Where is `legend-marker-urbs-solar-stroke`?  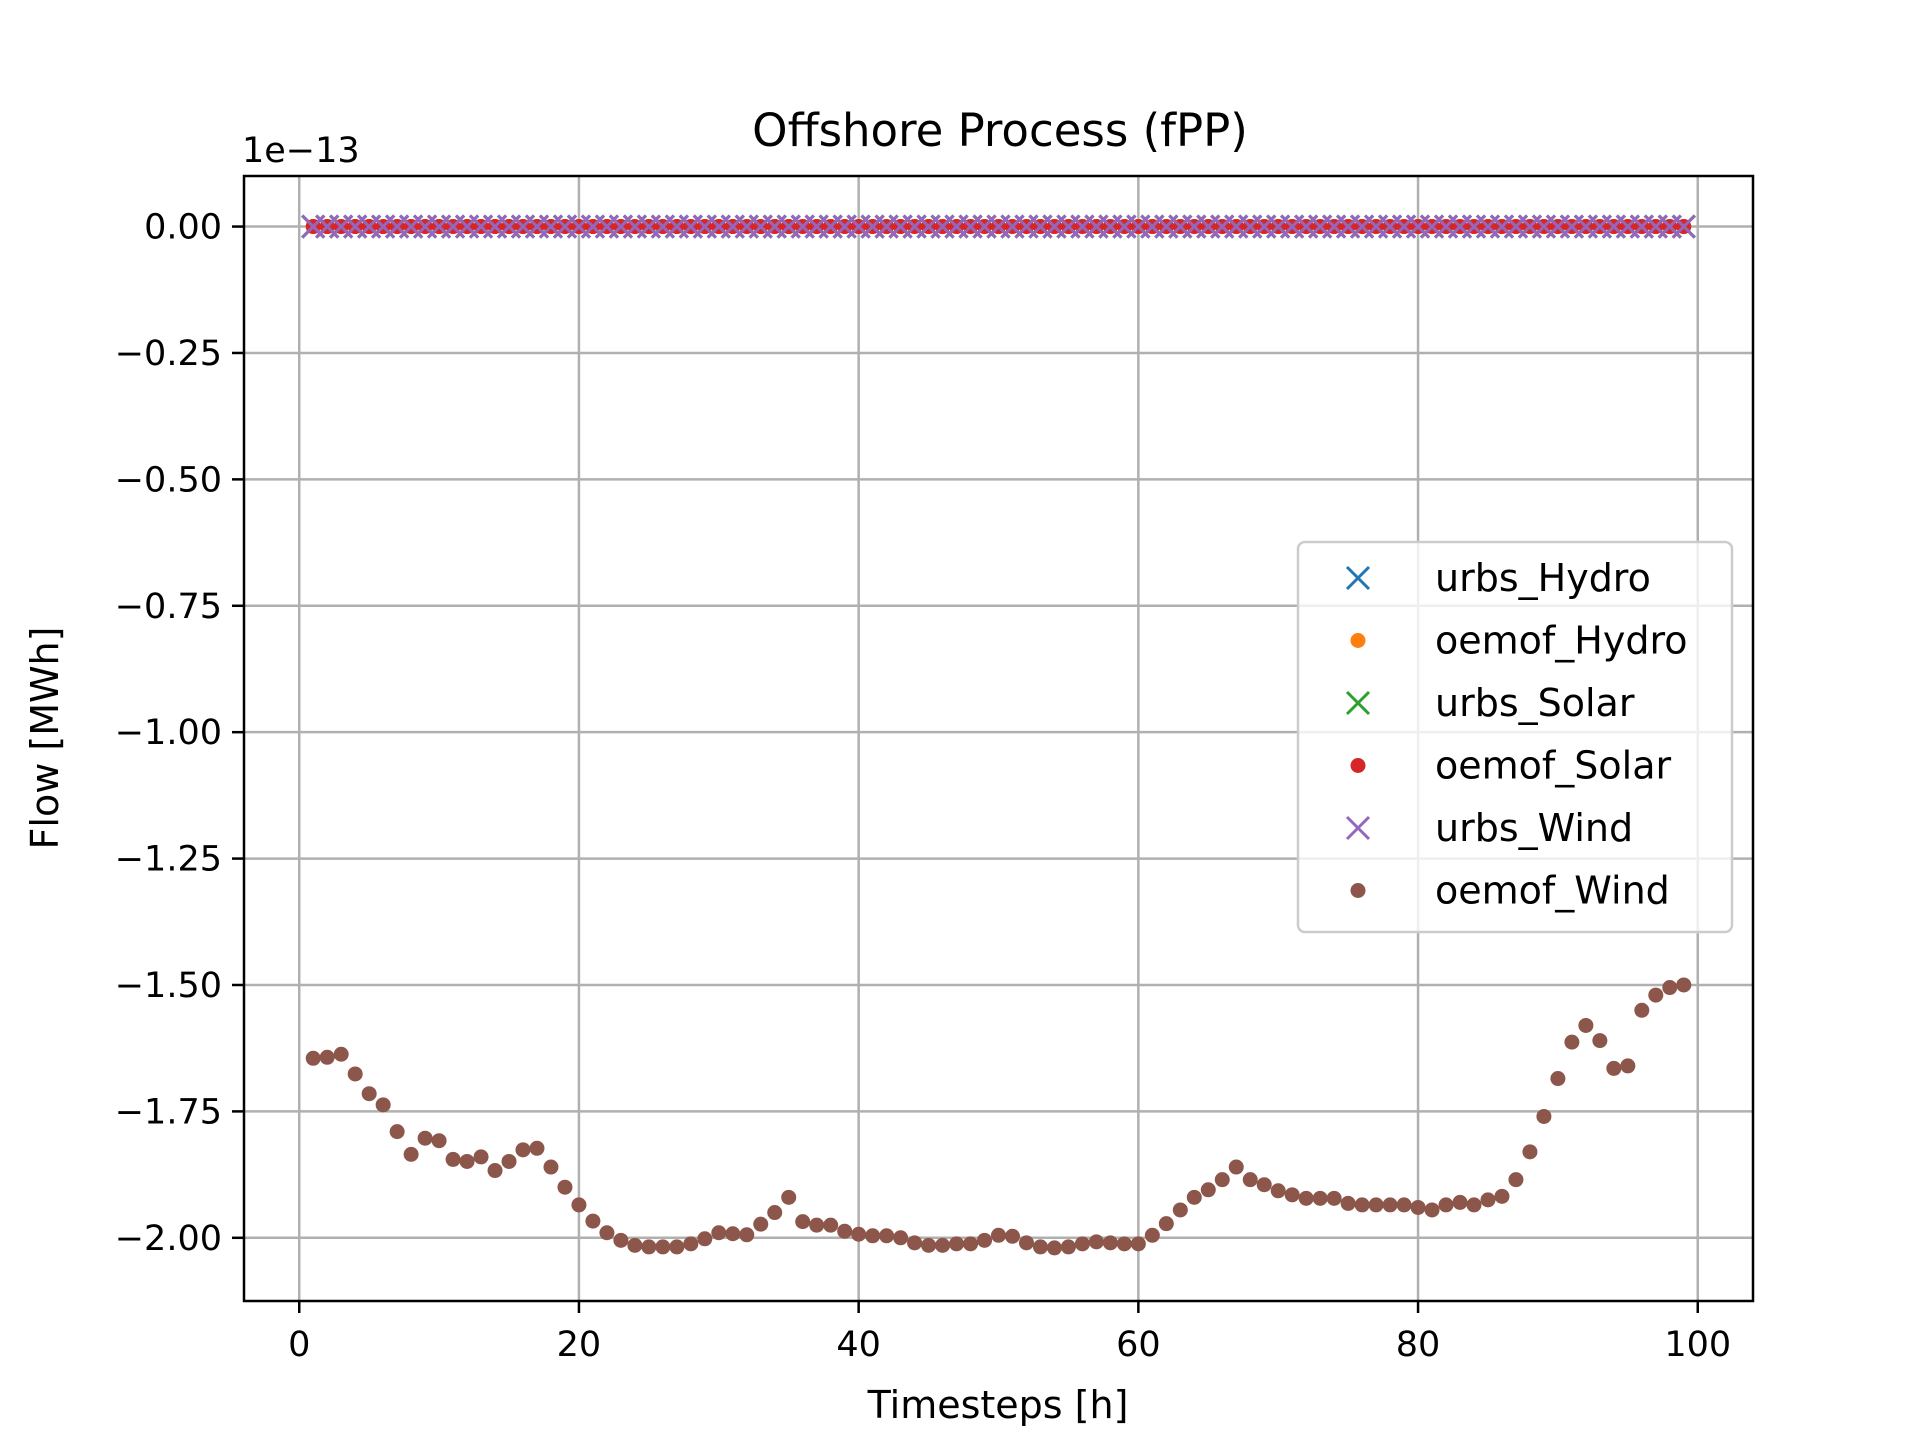 legend-marker-urbs-solar-stroke is located at coordinates (1358, 703).